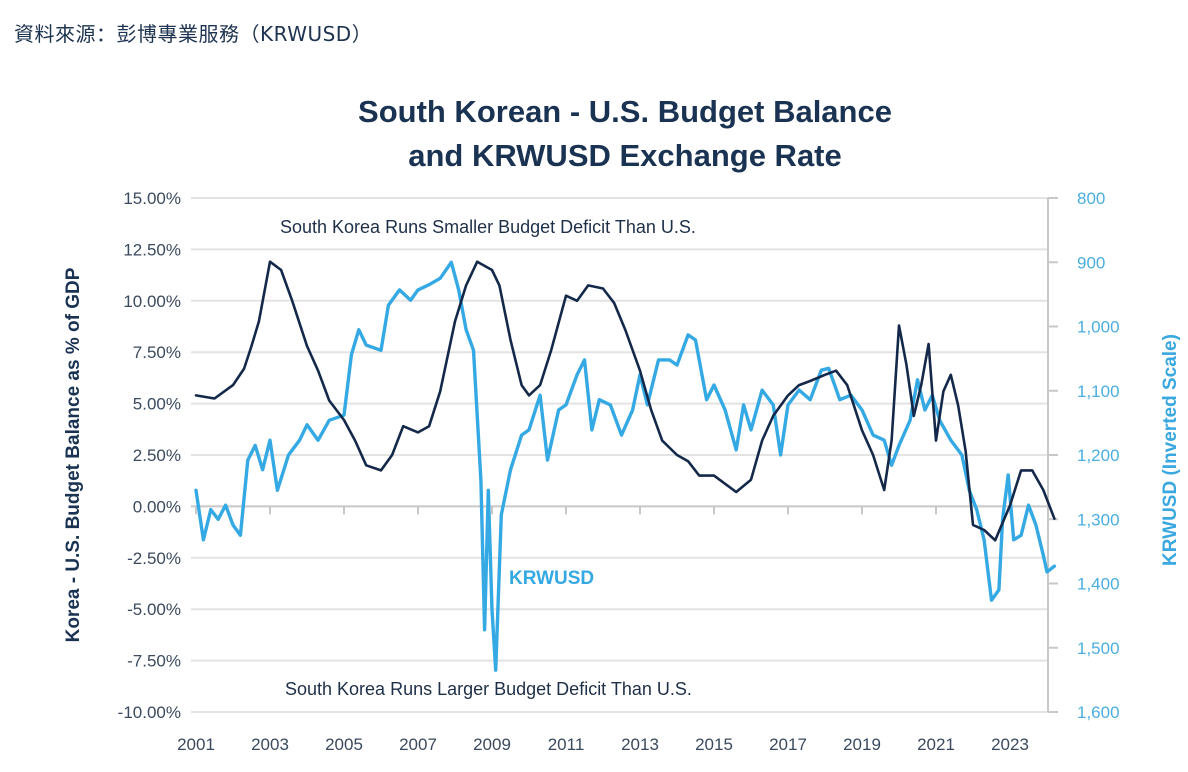  I want to click on y-tick-label-left: 12.50%, so click(152, 249).